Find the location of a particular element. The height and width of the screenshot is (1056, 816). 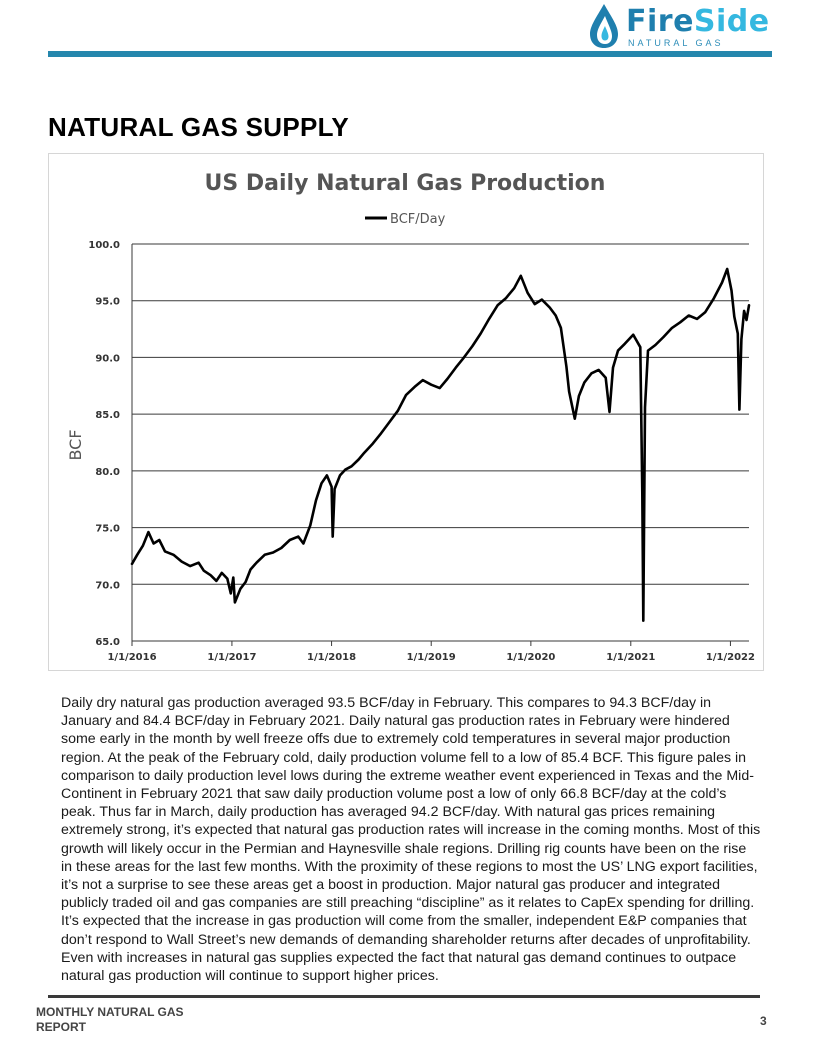

y-tick-label: 95.0 is located at coordinates (107, 302).